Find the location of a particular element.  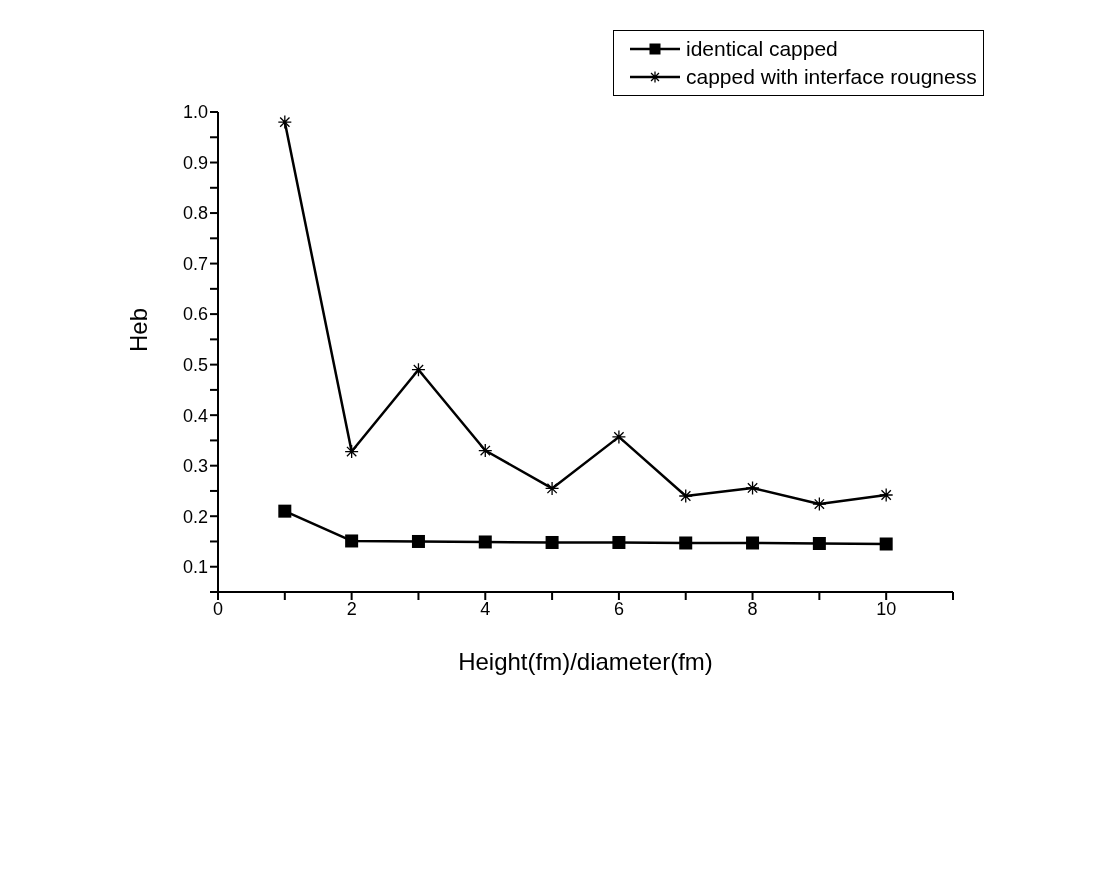

y-tick-label: 0.2 is located at coordinates (195, 516).